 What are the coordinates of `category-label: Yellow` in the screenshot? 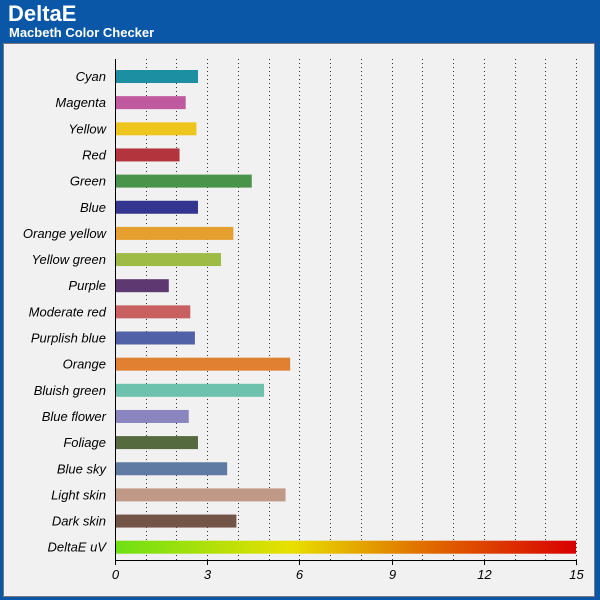 It's located at (87, 128).